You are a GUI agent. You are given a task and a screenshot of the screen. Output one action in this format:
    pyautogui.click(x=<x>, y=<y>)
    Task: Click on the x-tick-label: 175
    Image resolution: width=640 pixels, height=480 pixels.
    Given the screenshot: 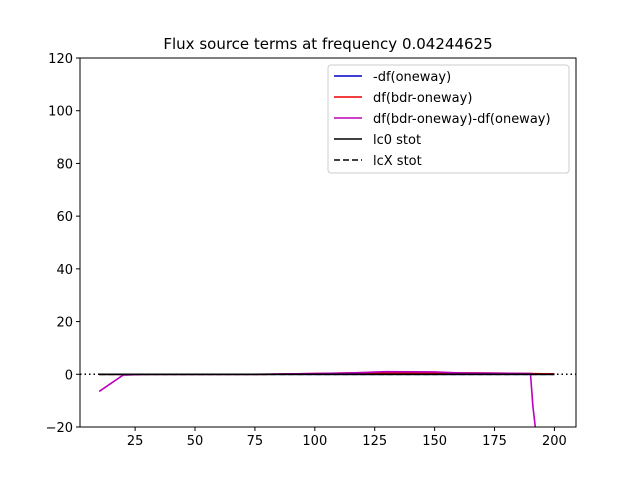 What is the action you would take?
    pyautogui.click(x=494, y=441)
    